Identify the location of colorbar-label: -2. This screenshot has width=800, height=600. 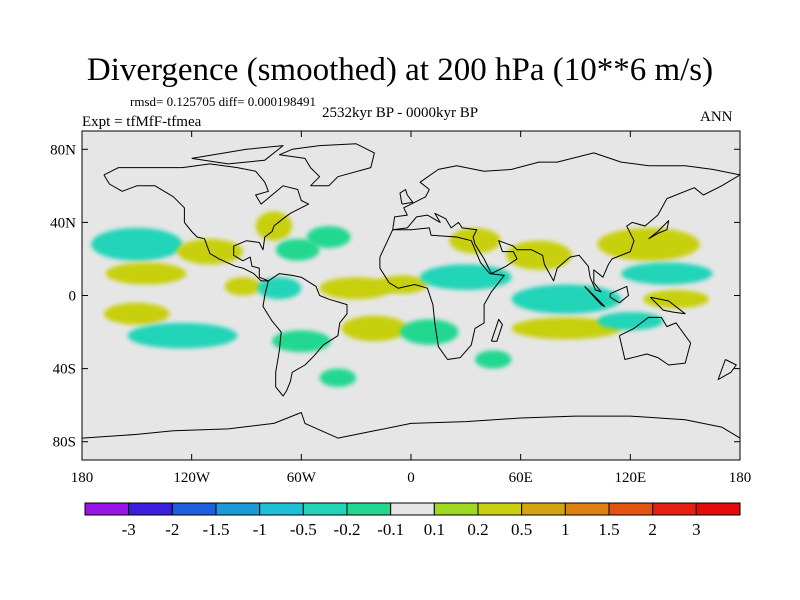
(172, 529).